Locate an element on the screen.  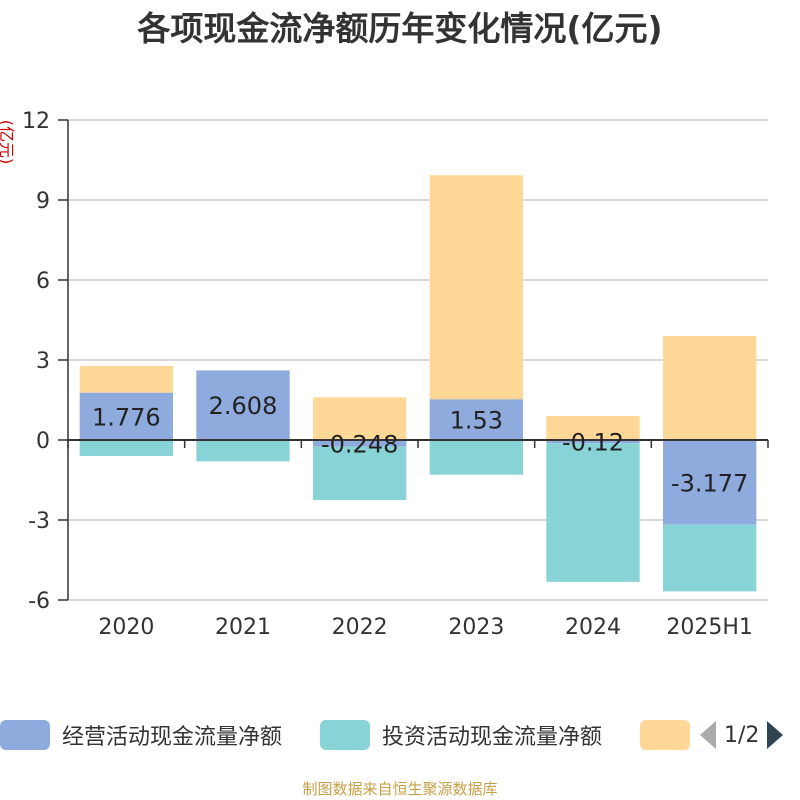
x-tick-label: 2024 is located at coordinates (593, 627).